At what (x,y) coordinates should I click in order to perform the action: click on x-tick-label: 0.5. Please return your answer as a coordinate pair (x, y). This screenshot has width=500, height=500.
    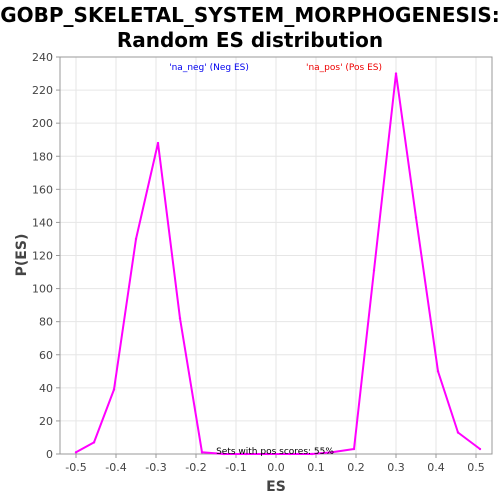
    Looking at the image, I should click on (476, 467).